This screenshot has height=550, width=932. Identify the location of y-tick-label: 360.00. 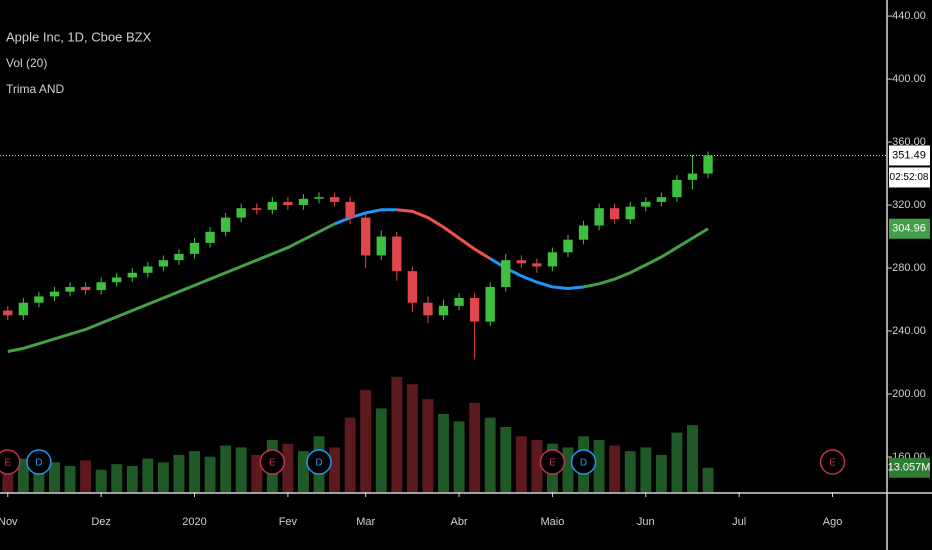
(909, 142).